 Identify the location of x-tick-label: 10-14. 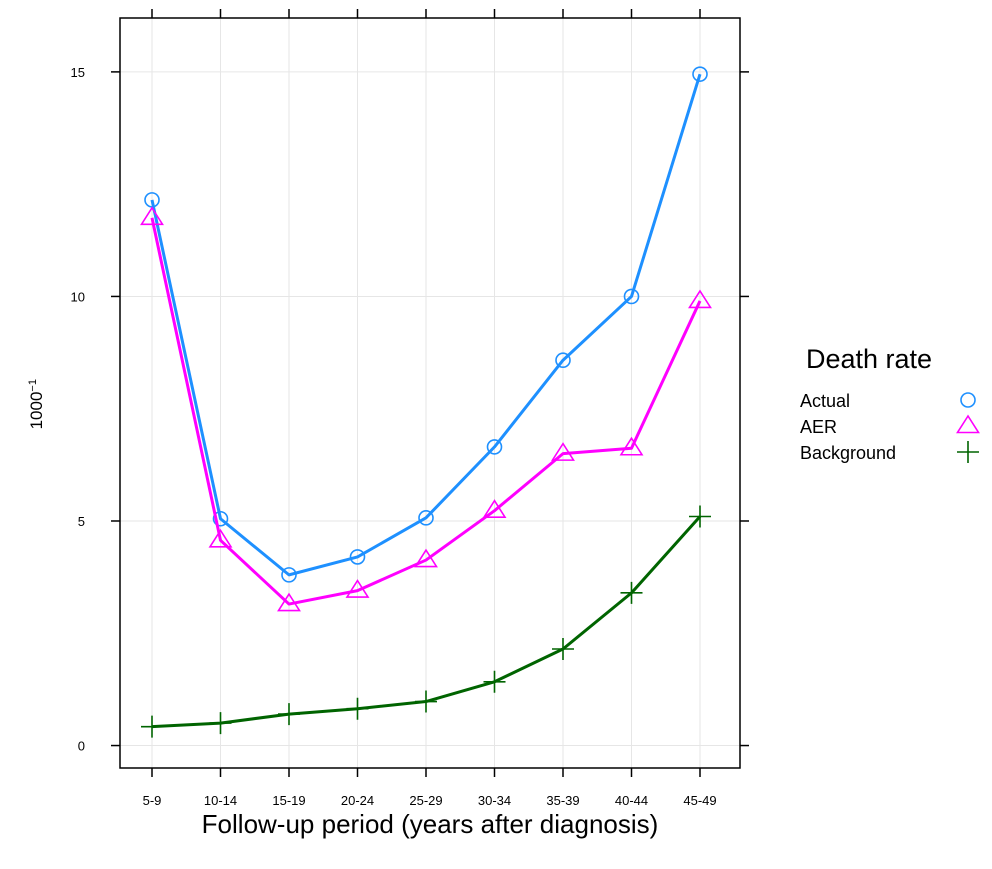
(220, 800).